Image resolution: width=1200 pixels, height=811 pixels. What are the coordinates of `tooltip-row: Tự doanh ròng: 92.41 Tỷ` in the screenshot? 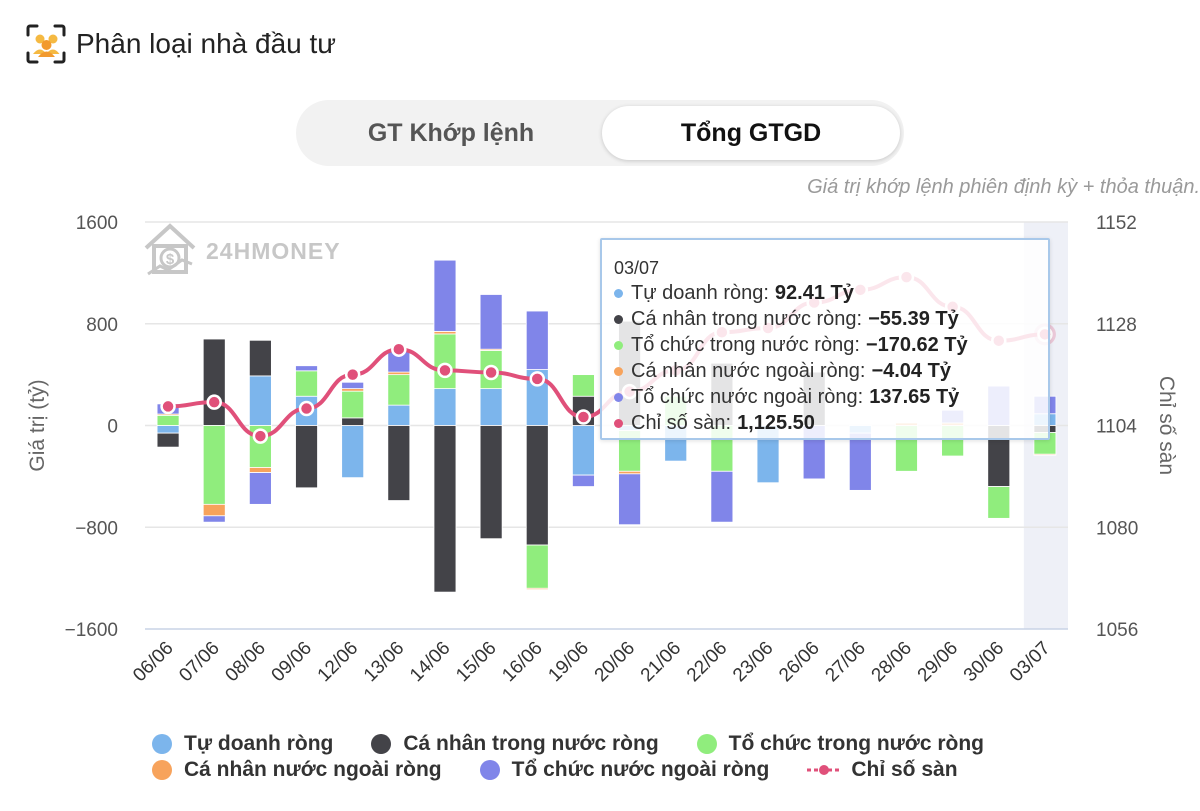 It's located at (734, 293).